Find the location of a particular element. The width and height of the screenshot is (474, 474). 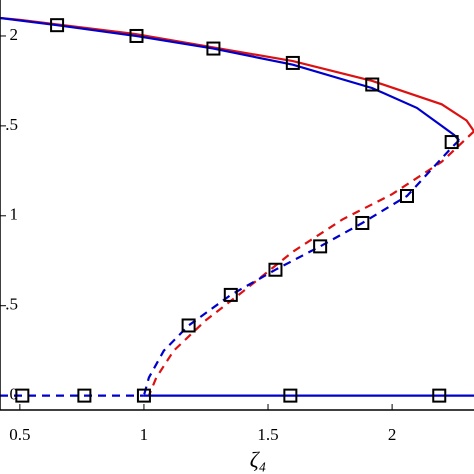

x-tick-label: 2 is located at coordinates (392, 434).